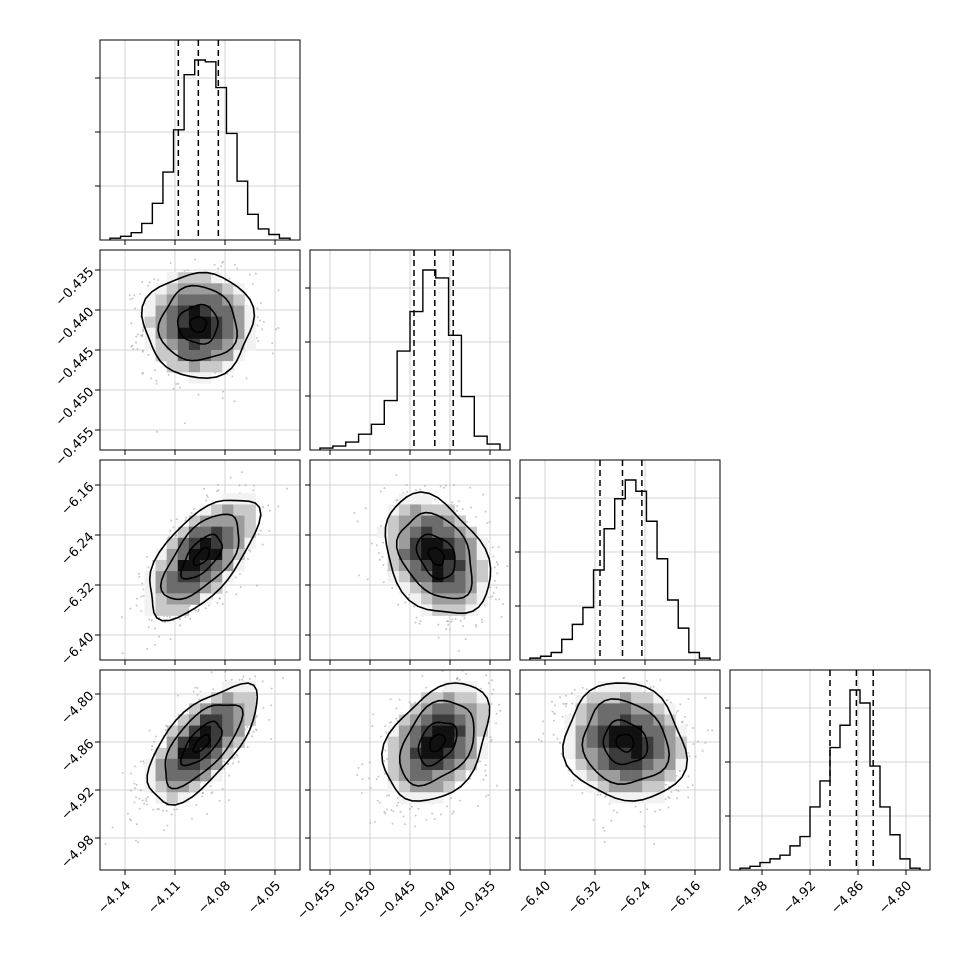 The height and width of the screenshot is (970, 970). What do you see at coordinates (828, 793) in the screenshot?
I see `hist-panel-3: −4.98 −4.92 −4.86 −4.80` at bounding box center [828, 793].